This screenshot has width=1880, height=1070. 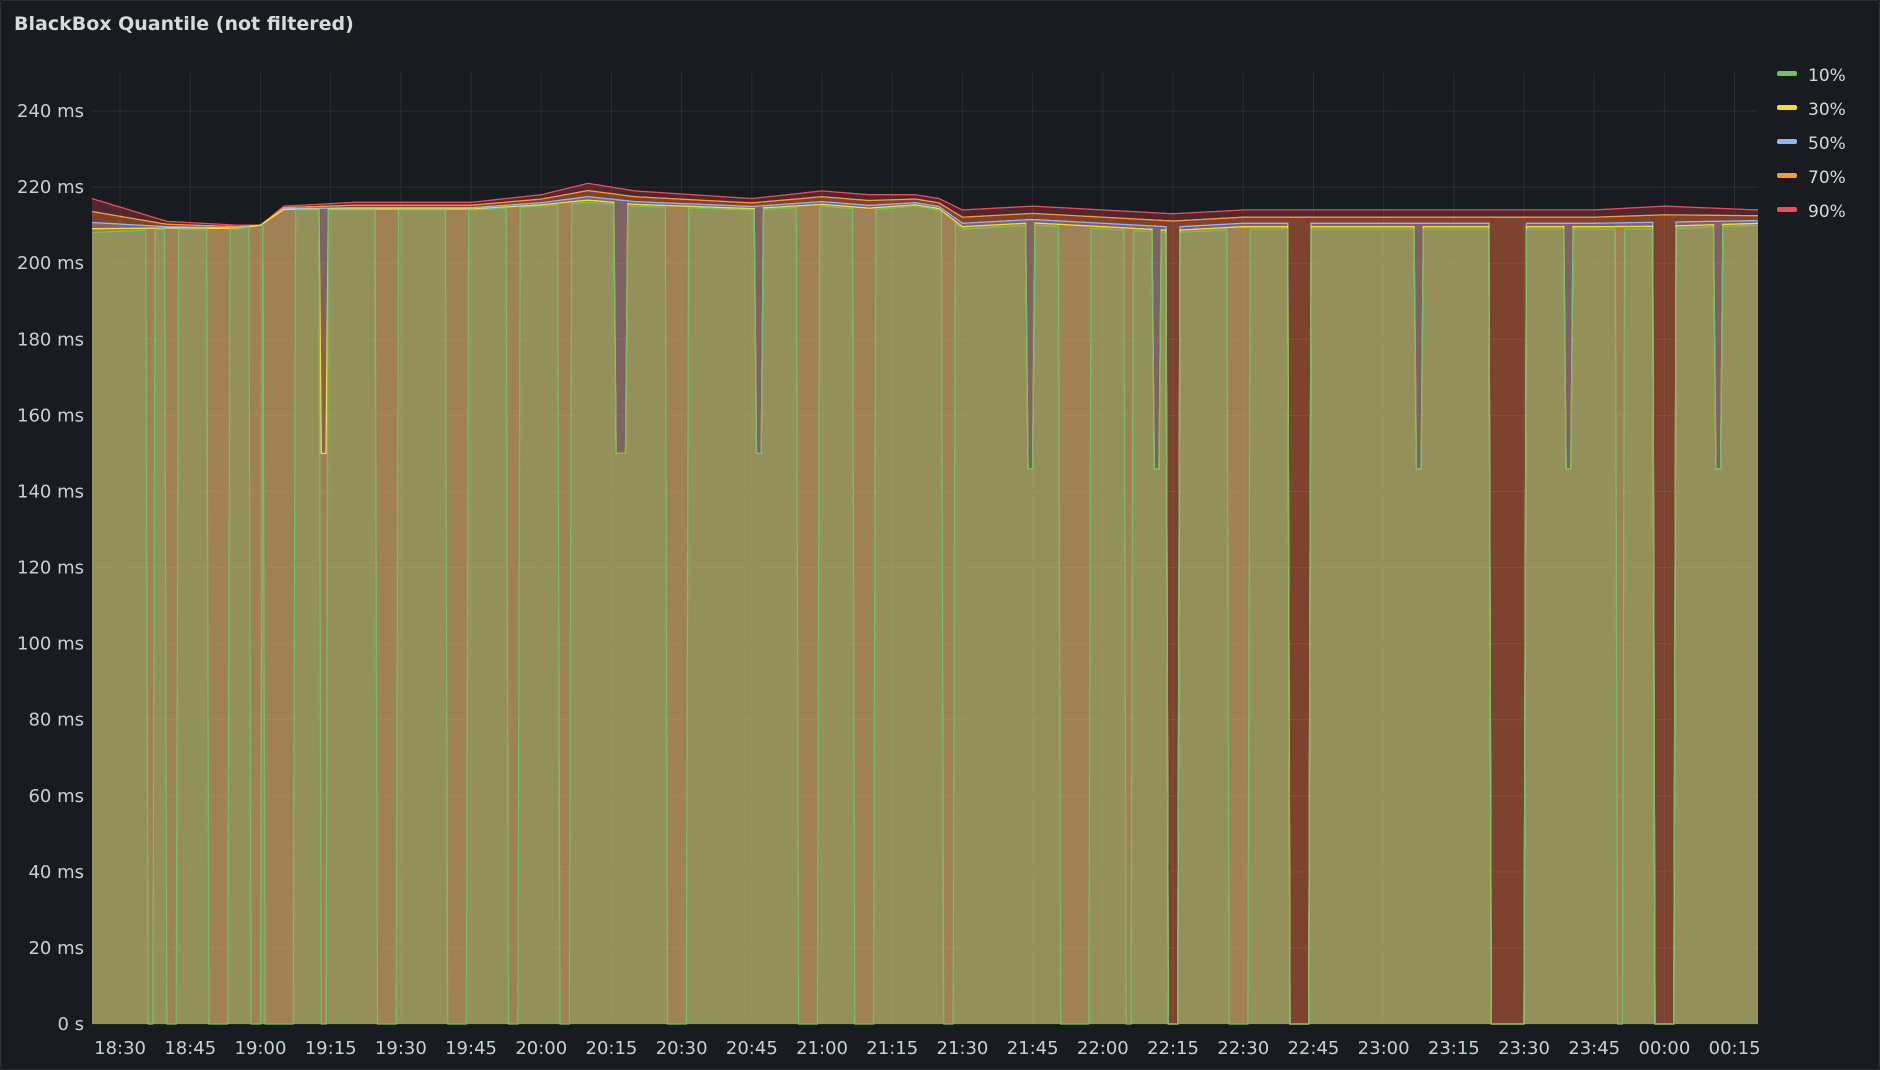 What do you see at coordinates (401, 1048) in the screenshot?
I see `x-tick-label: 19:30` at bounding box center [401, 1048].